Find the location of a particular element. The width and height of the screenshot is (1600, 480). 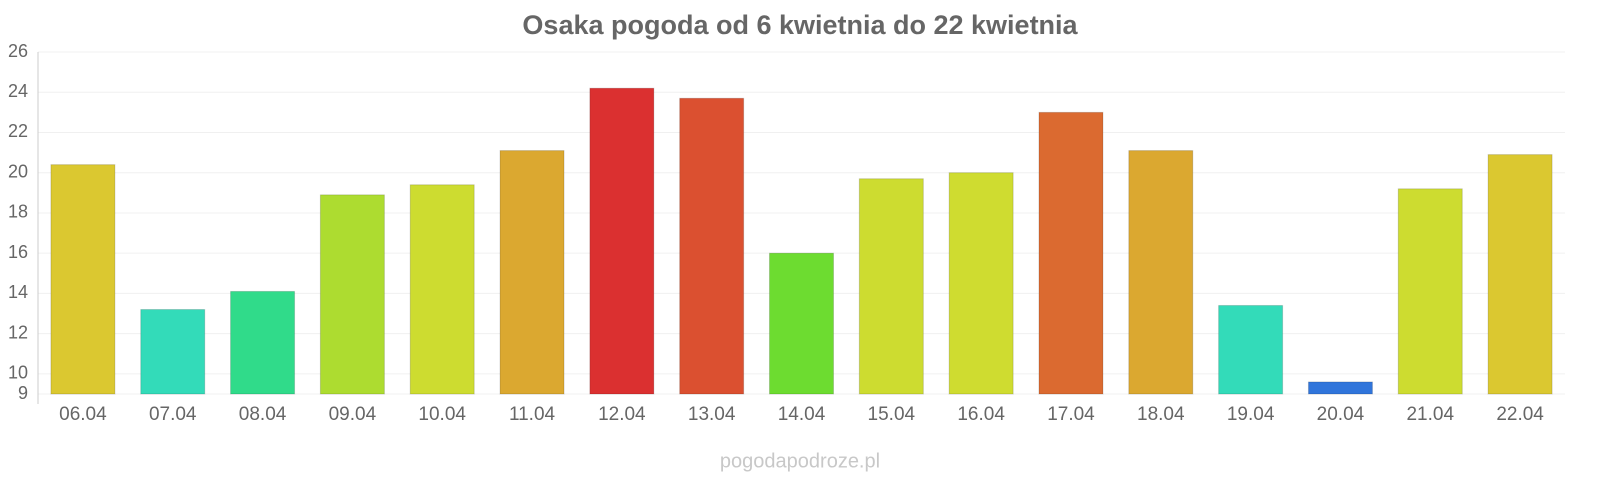

x-tick-label: 10.04 is located at coordinates (442, 414).